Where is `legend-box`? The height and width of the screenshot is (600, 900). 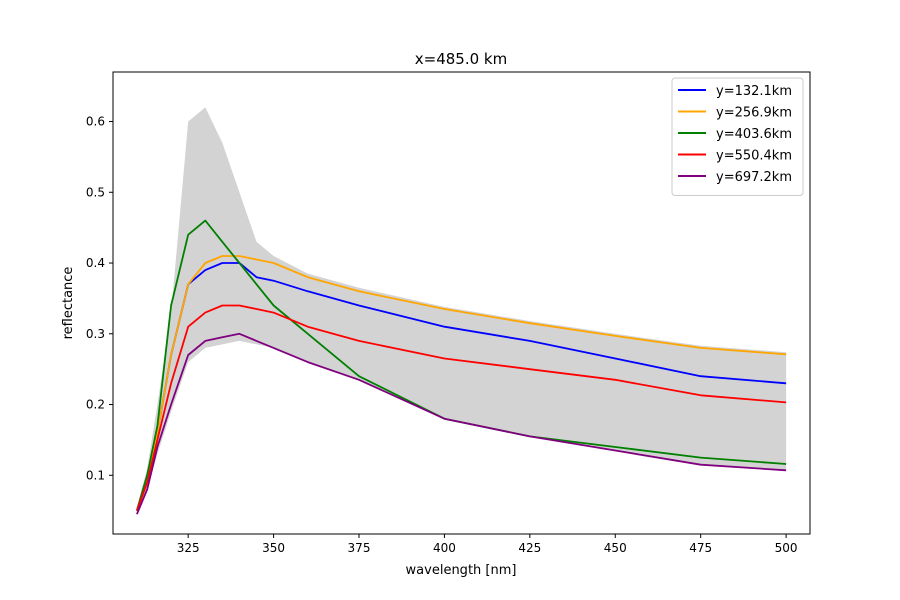 legend-box is located at coordinates (737, 136).